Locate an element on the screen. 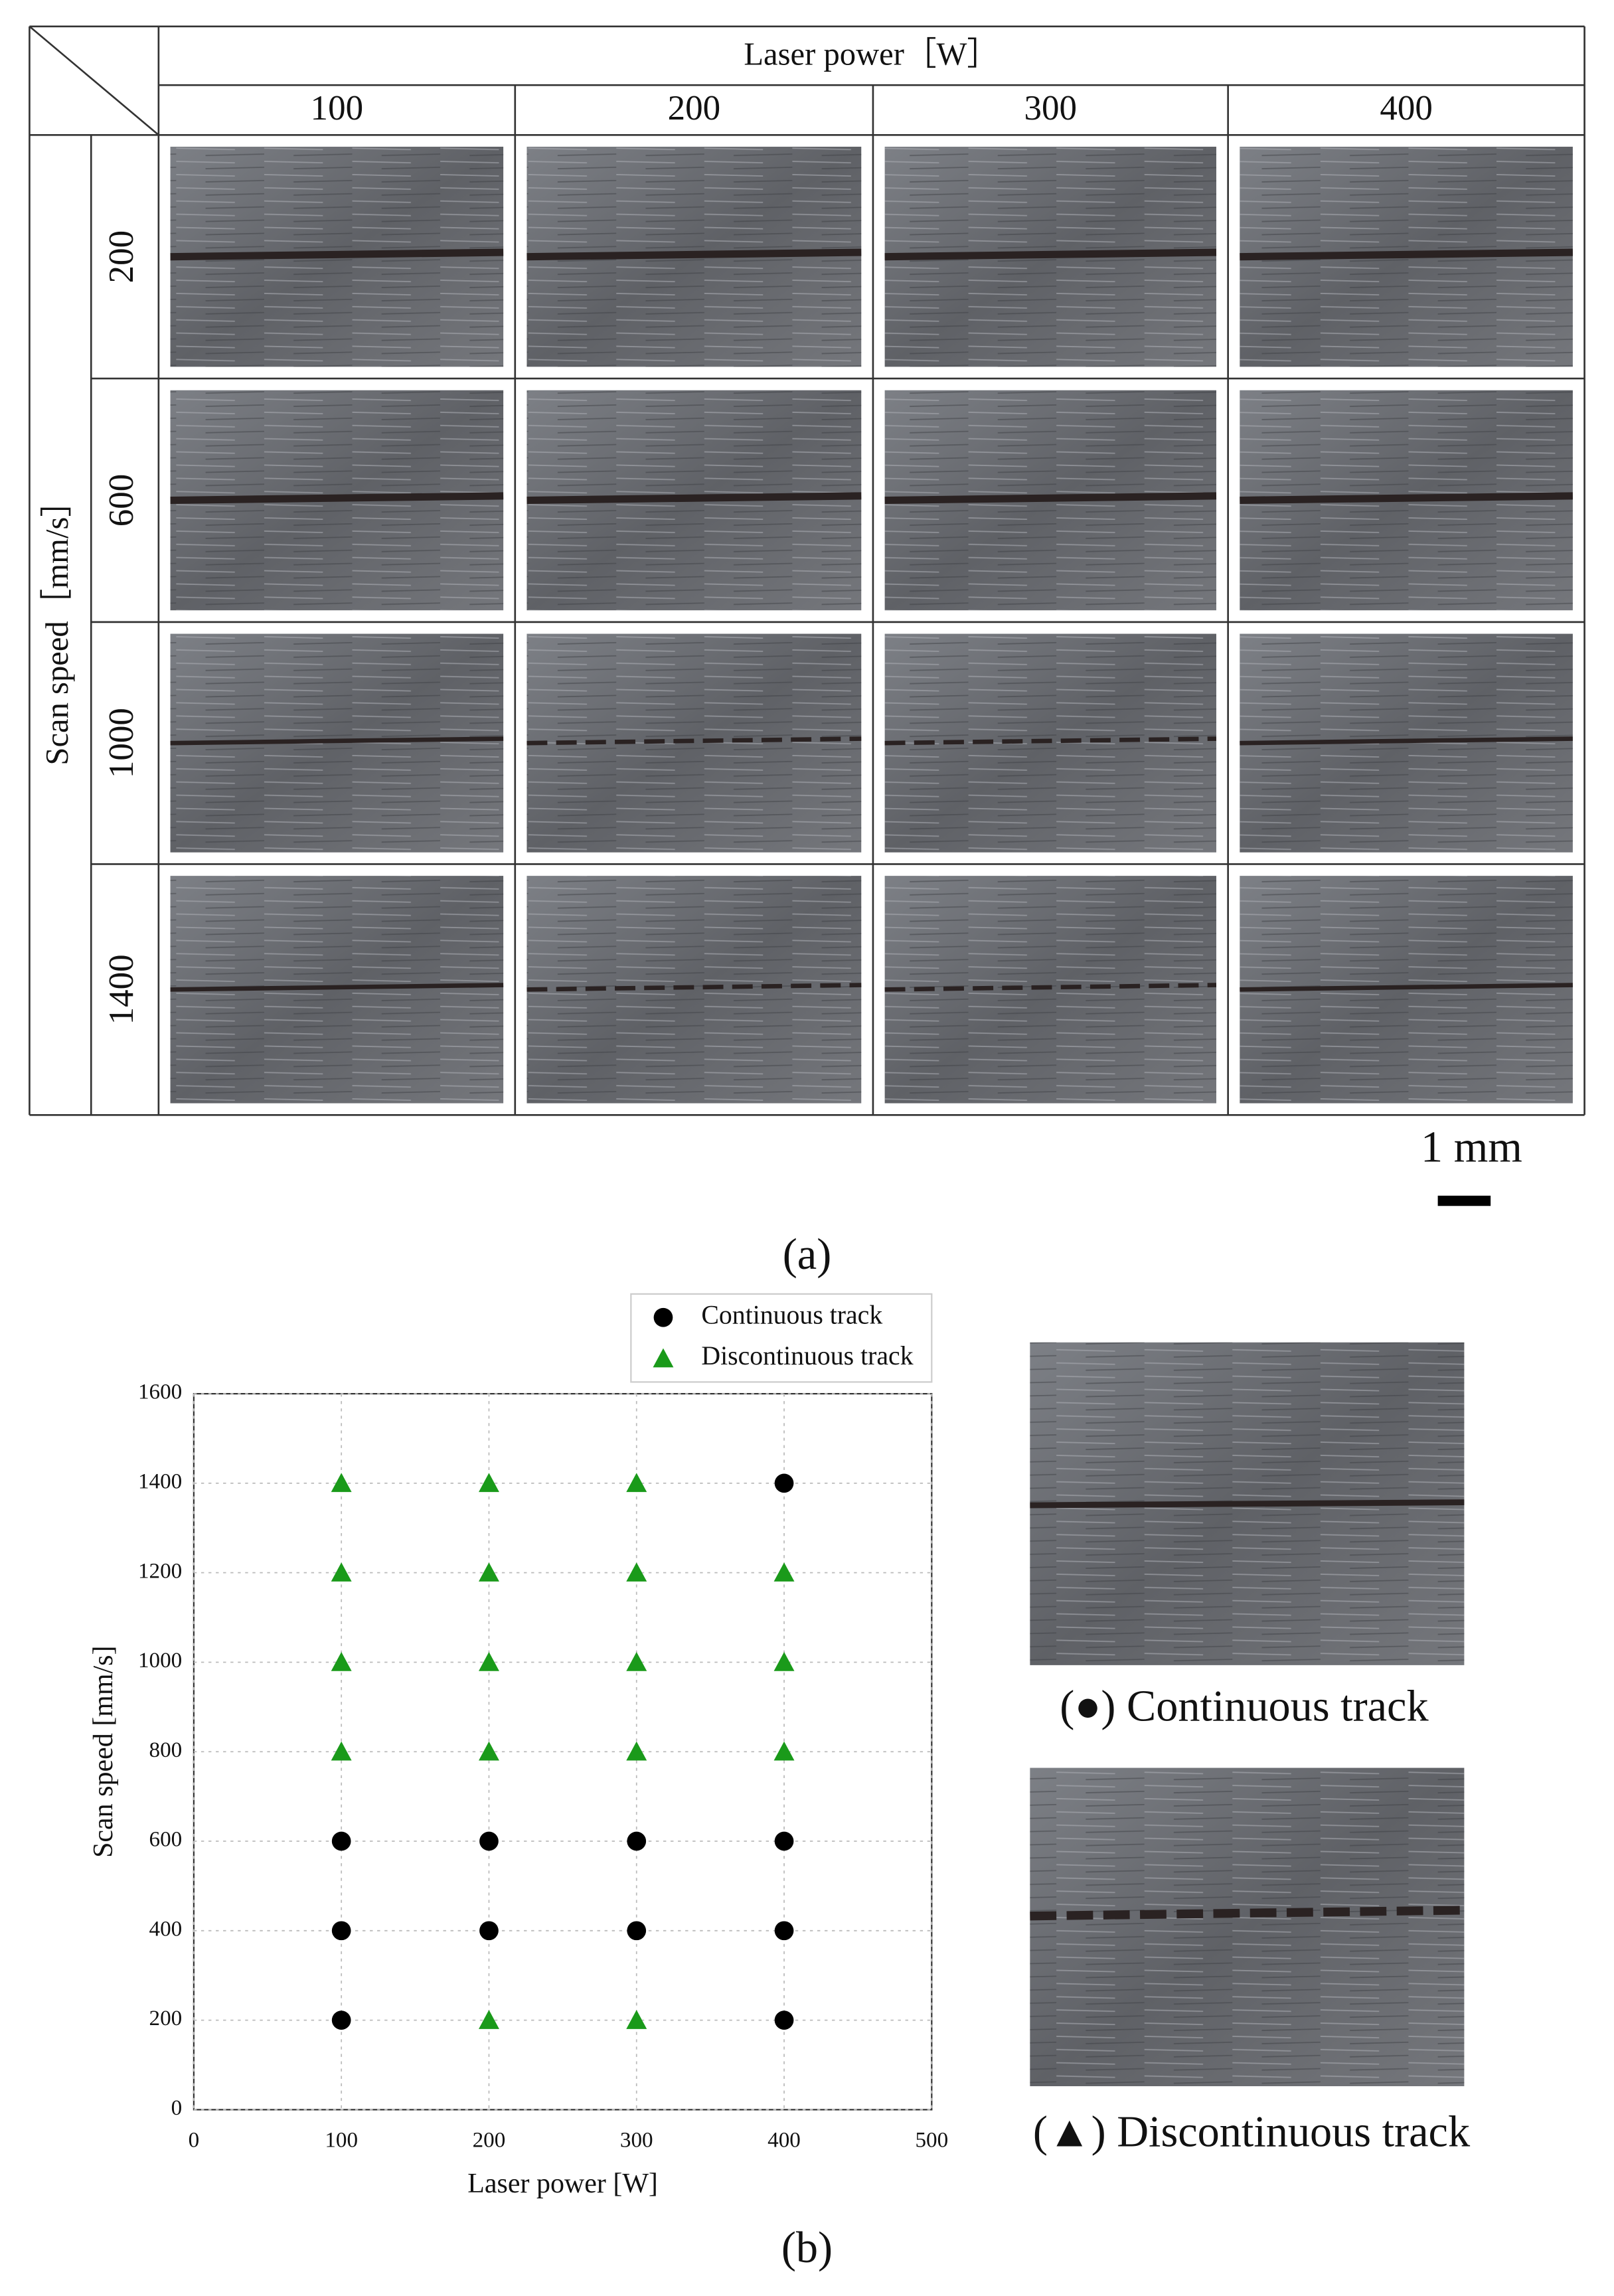 The width and height of the screenshot is (1614, 2296). y-axis-label: Scan speed [mm/s] is located at coordinates (103, 1752).